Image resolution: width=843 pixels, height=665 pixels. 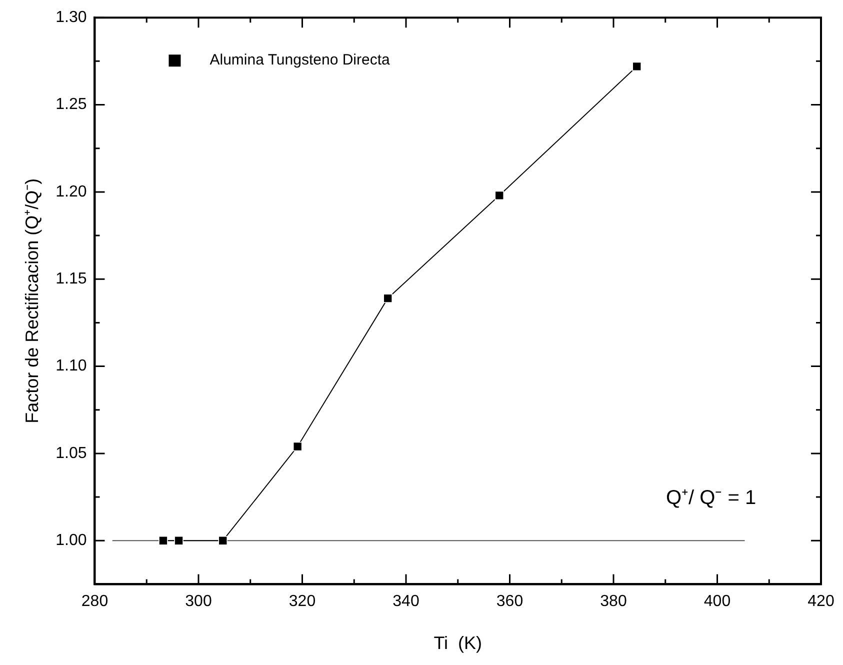 I want to click on x-tick-label: 420, so click(x=821, y=601).